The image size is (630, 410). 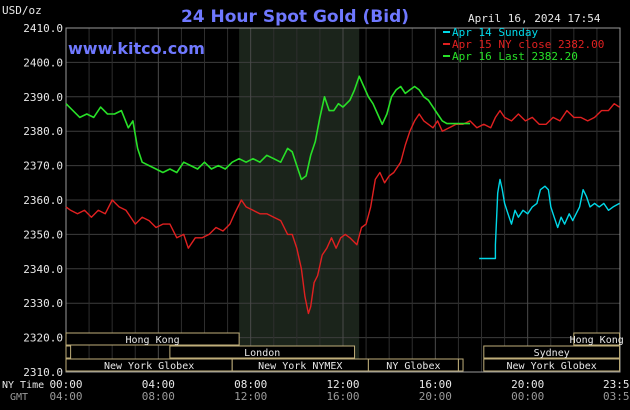 What do you see at coordinates (19, 397) in the screenshot?
I see `gmt-row-label: GMT` at bounding box center [19, 397].